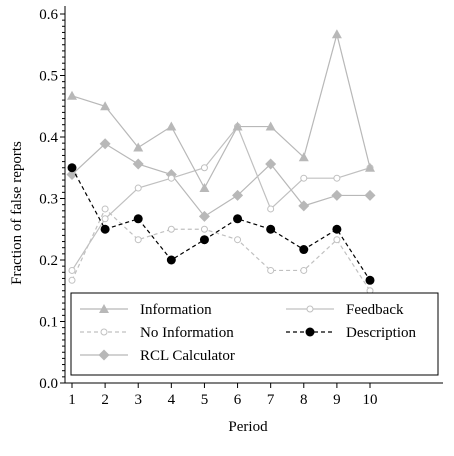 The height and width of the screenshot is (456, 454). Describe the element at coordinates (187, 356) in the screenshot. I see `legend-label-rcl-calculator: RCL Calculator` at that location.